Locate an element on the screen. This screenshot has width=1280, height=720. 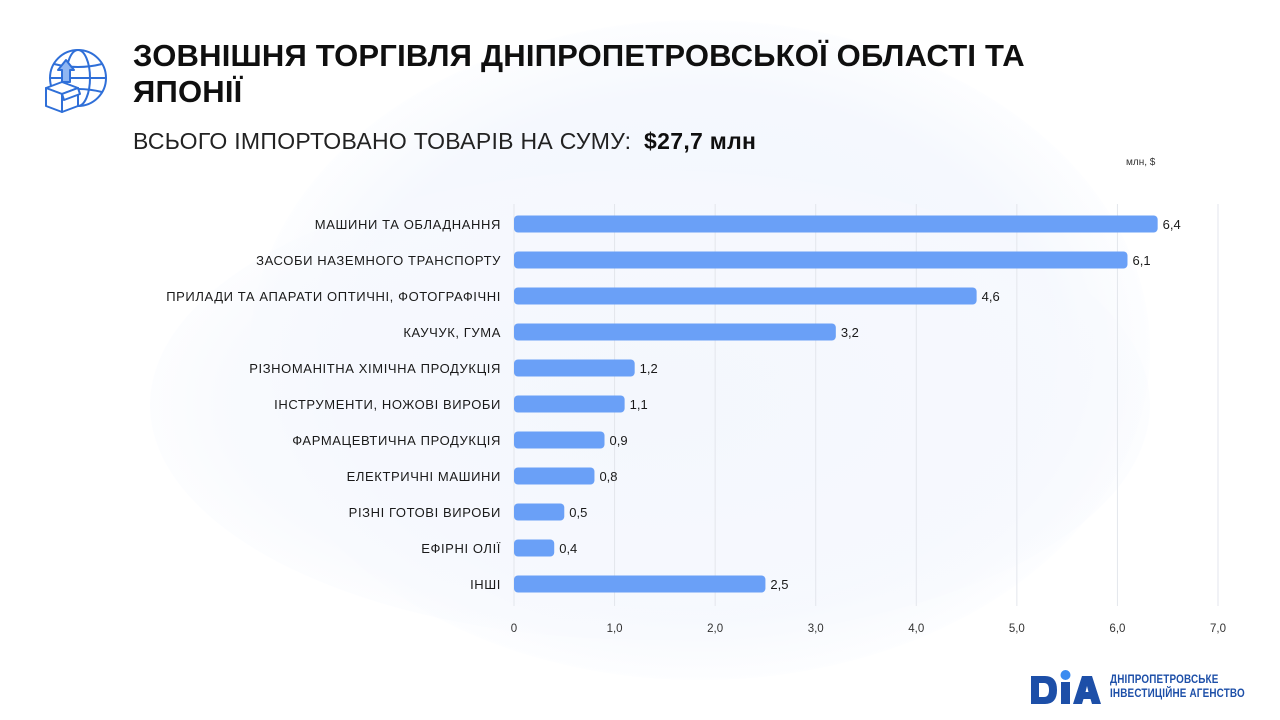
bar-value-label: 1,1 is located at coordinates (639, 404).